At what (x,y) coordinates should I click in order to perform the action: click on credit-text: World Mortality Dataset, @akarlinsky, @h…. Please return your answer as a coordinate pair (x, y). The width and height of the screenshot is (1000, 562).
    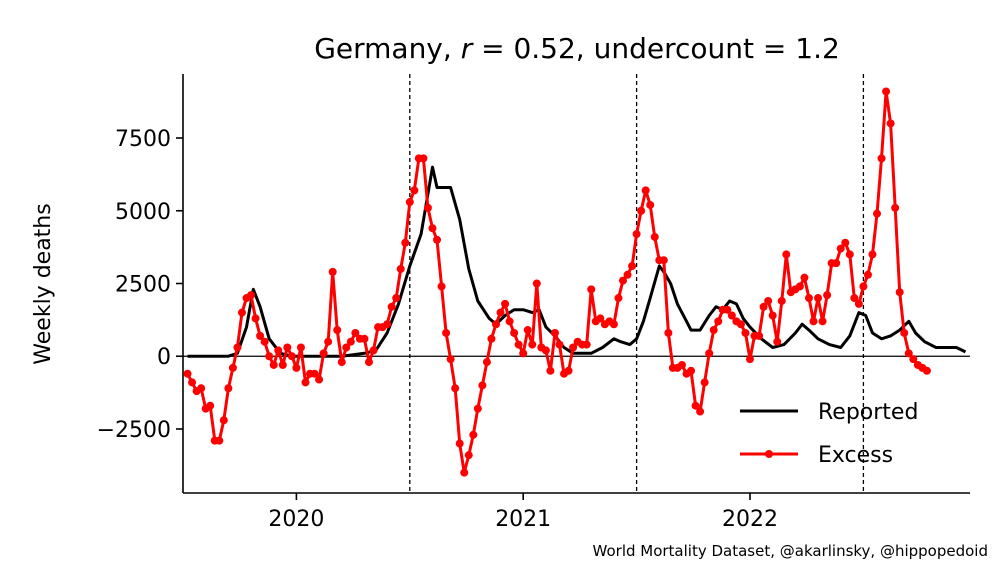
    Looking at the image, I should click on (790, 551).